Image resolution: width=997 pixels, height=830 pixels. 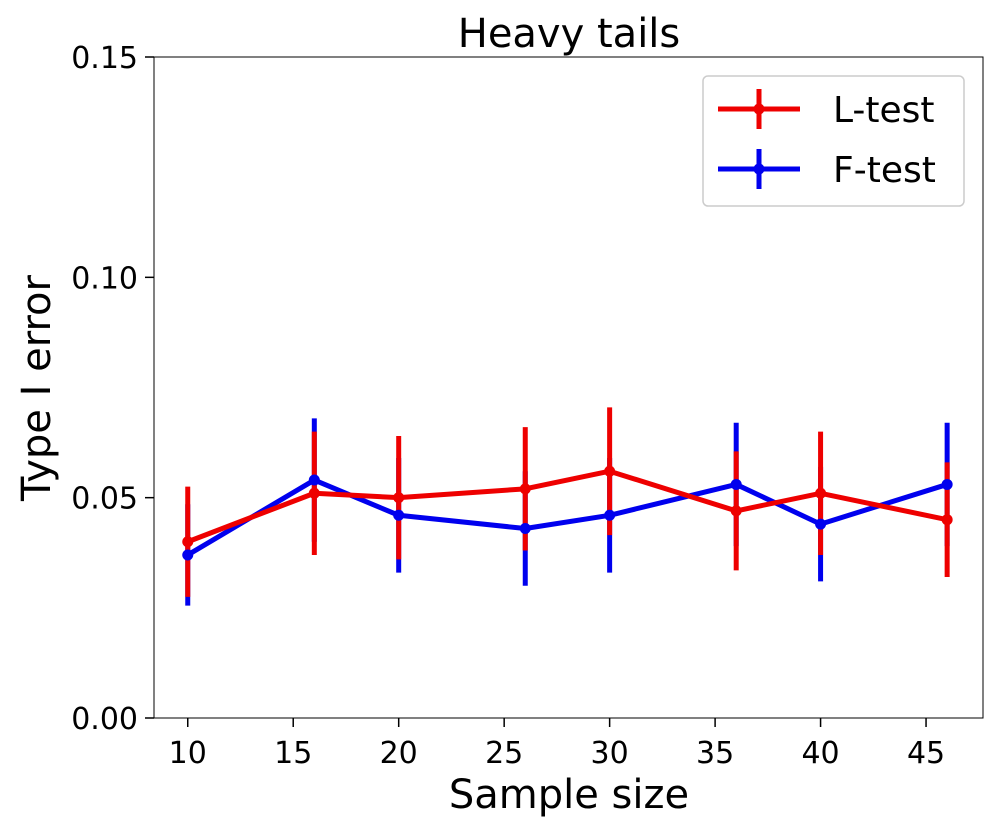 What do you see at coordinates (926, 753) in the screenshot?
I see `x-tick-label: 45` at bounding box center [926, 753].